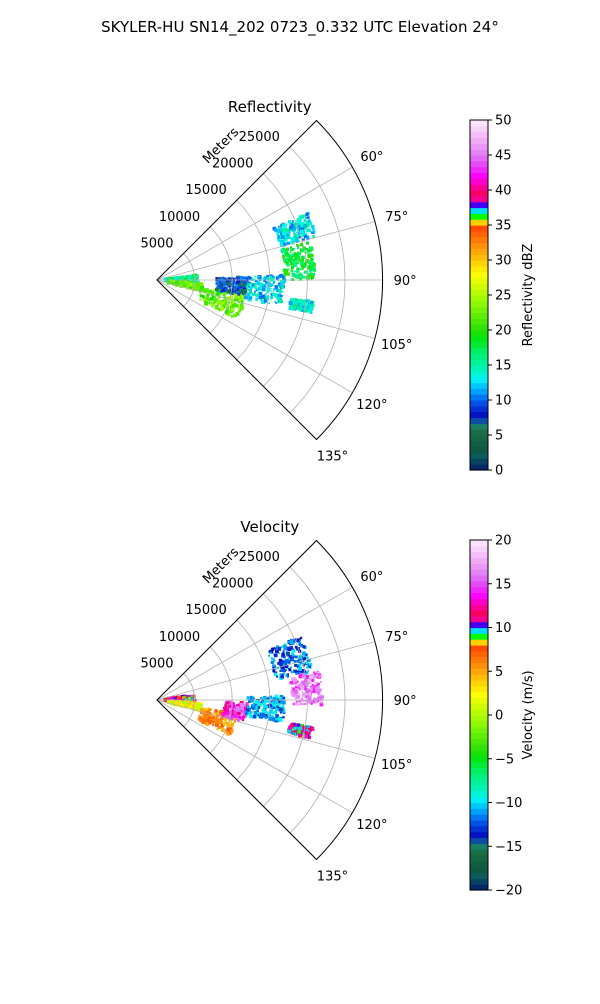 This screenshot has height=1004, width=600. I want to click on azimuth-tick-label: 135°, so click(332, 876).